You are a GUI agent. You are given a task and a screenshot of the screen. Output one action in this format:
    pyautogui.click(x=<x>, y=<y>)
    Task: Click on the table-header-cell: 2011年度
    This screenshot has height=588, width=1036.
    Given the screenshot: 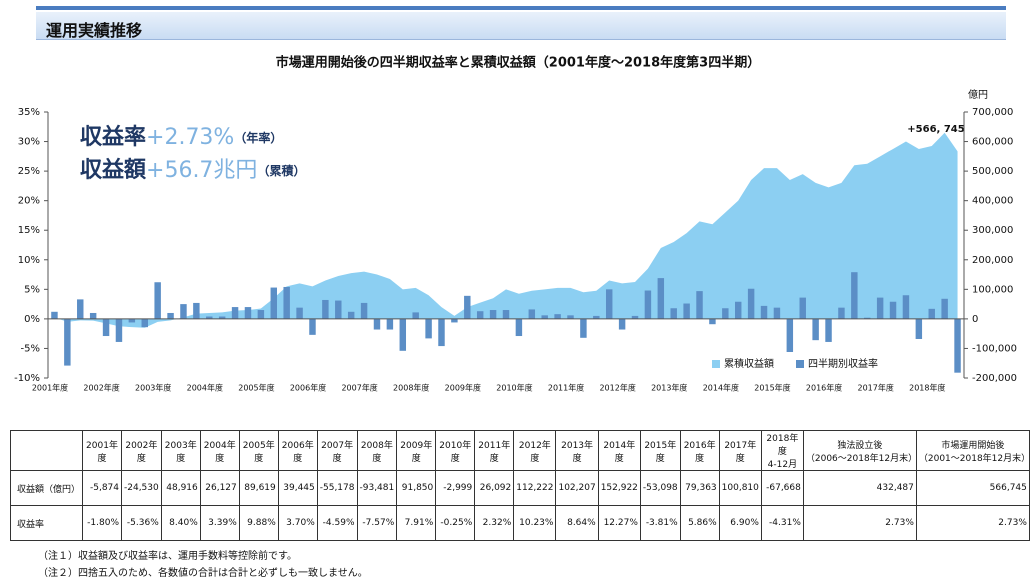 What is the action you would take?
    pyautogui.click(x=494, y=450)
    